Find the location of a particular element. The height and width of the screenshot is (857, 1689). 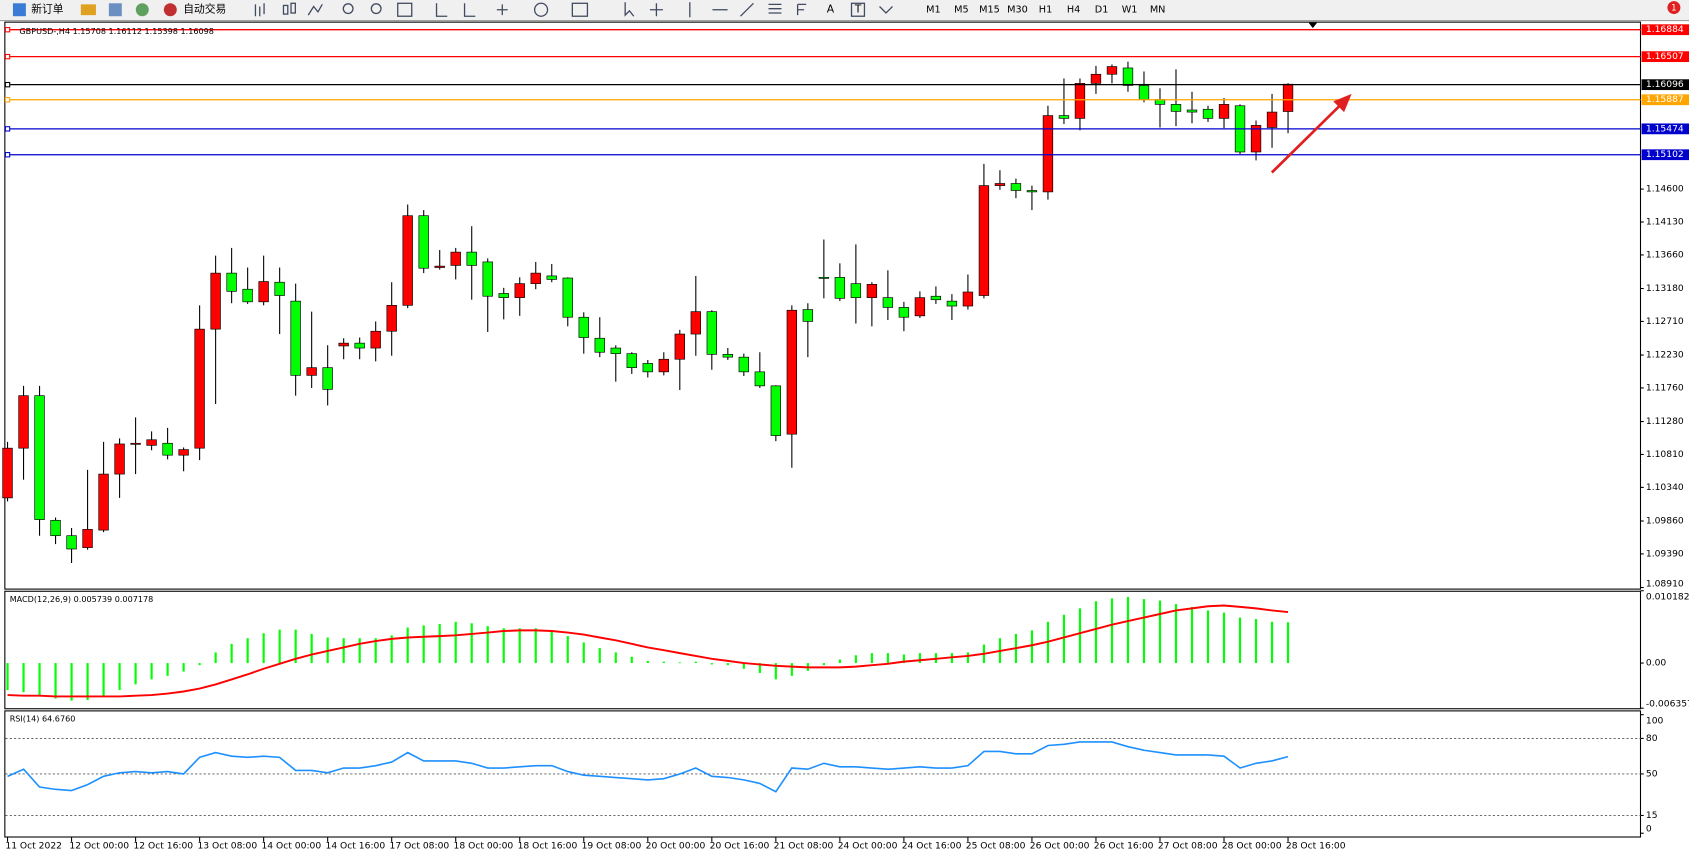

arrows-icon is located at coordinates (886, 10).